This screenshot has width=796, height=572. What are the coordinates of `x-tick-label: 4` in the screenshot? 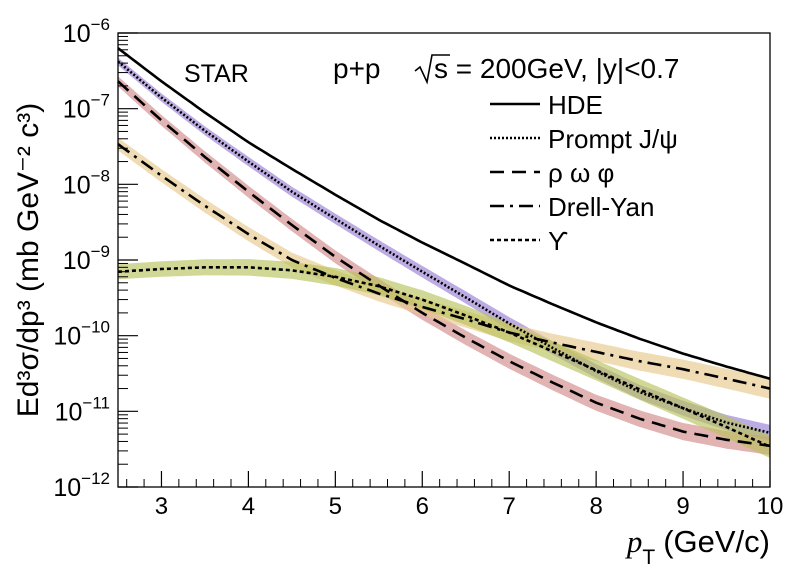 It's located at (248, 506).